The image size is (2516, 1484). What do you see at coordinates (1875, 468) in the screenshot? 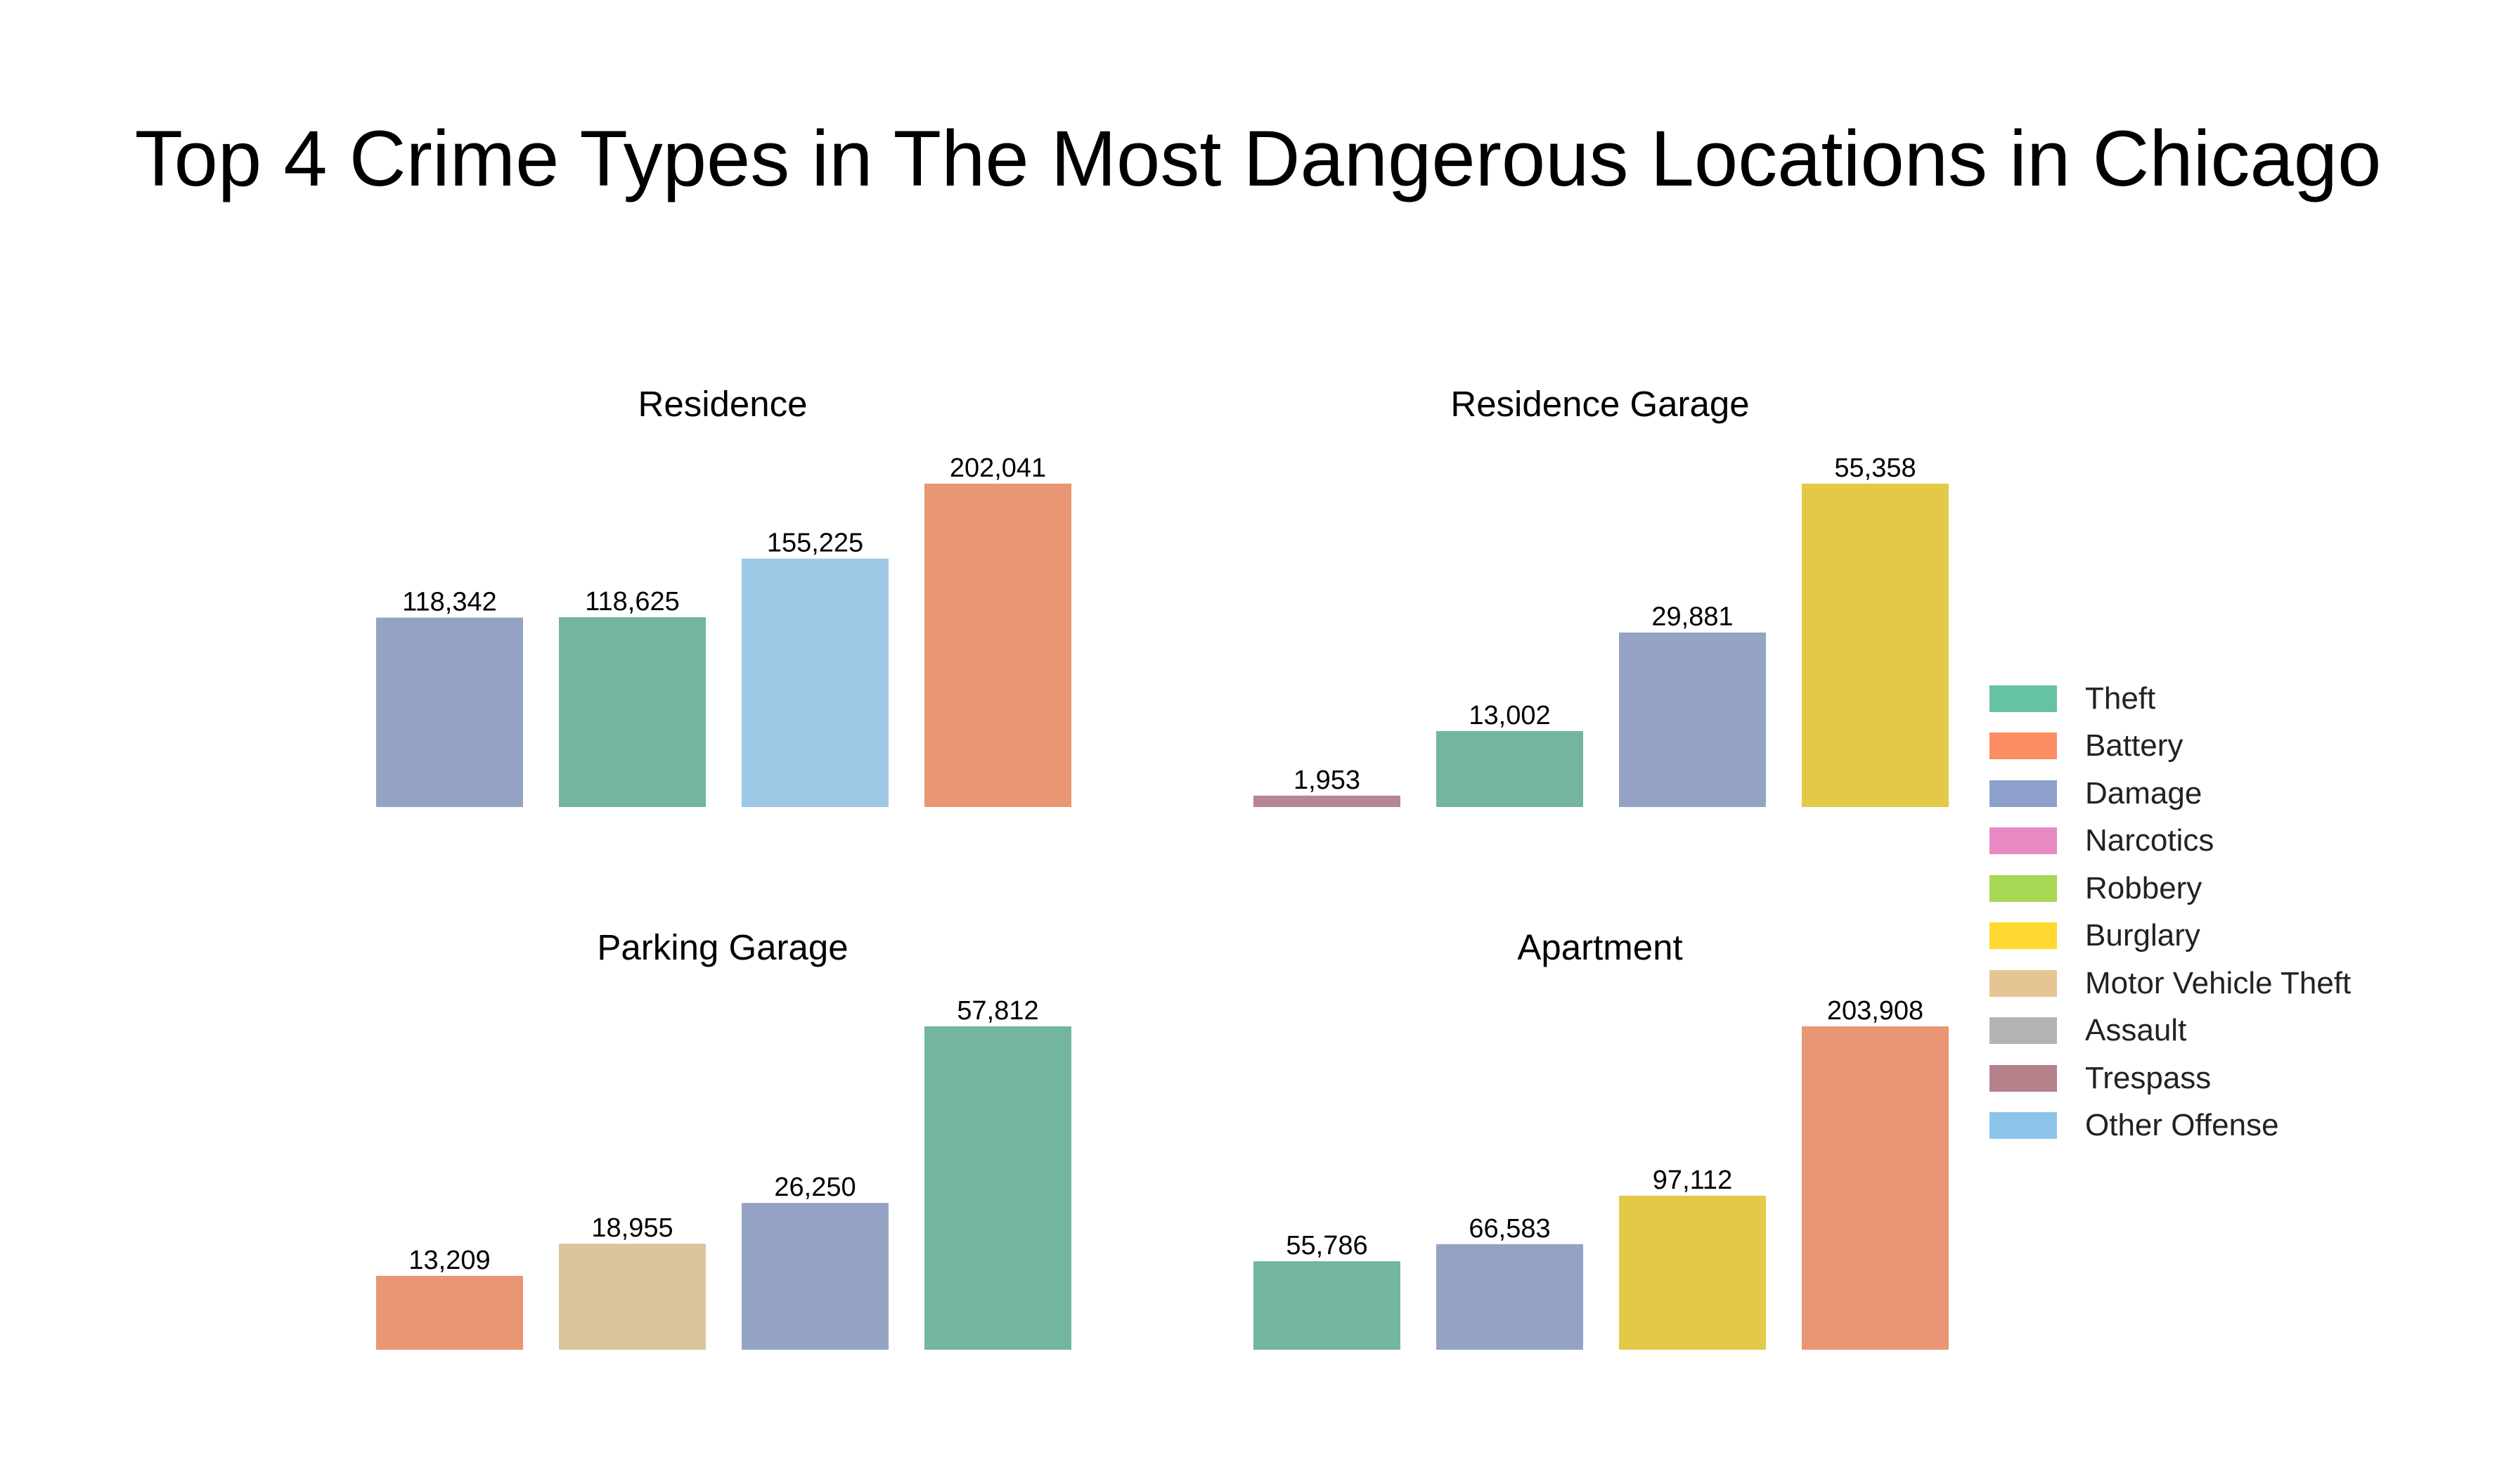
I see `bar-value-label: 55,358` at bounding box center [1875, 468].